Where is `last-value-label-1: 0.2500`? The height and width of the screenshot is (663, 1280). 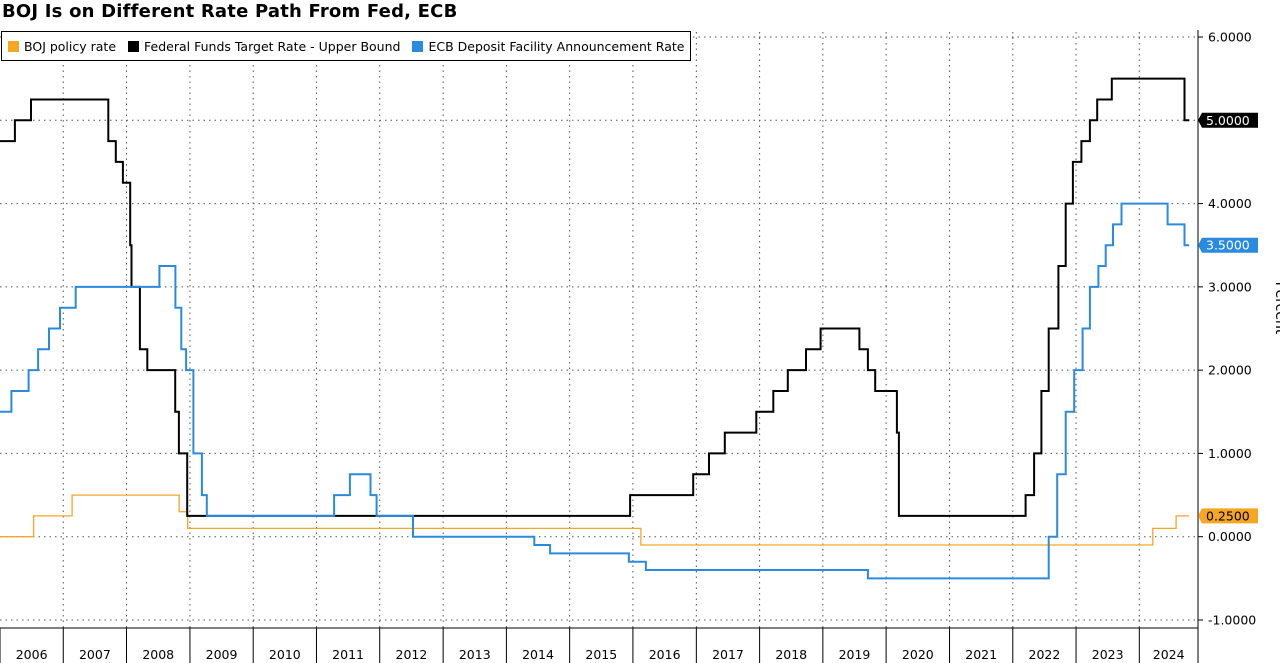
last-value-label-1: 0.2500 is located at coordinates (1228, 515).